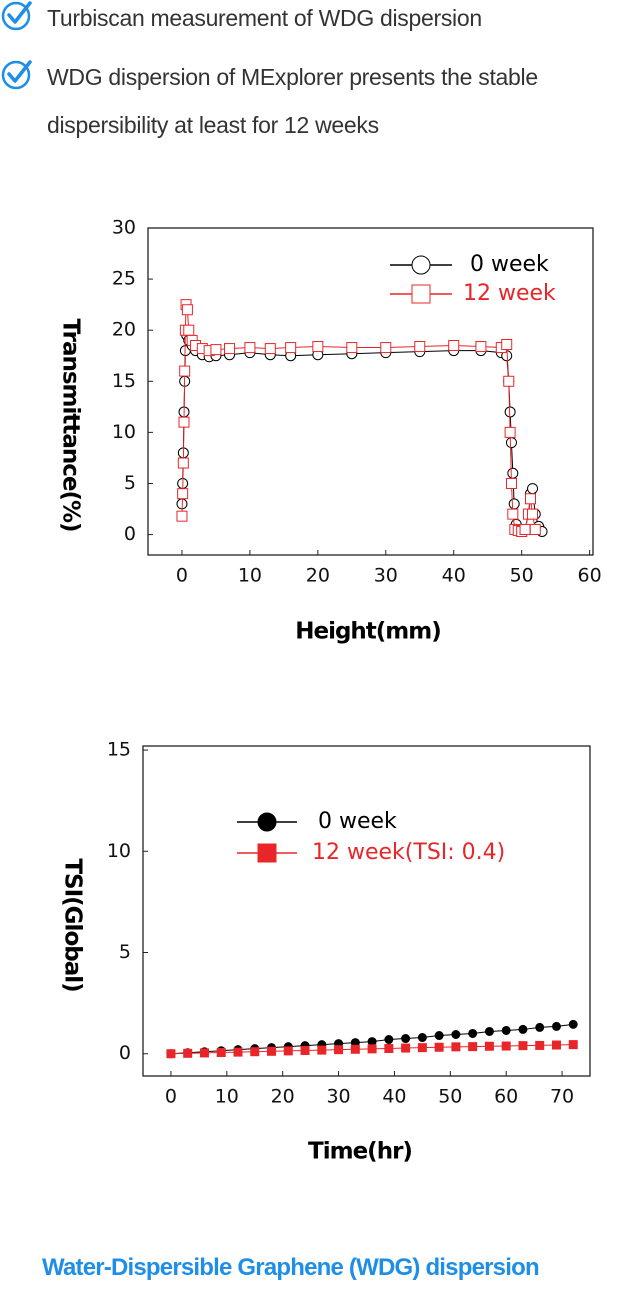 This screenshot has height=1289, width=629. What do you see at coordinates (124, 228) in the screenshot?
I see `y-tick-label: 30` at bounding box center [124, 228].